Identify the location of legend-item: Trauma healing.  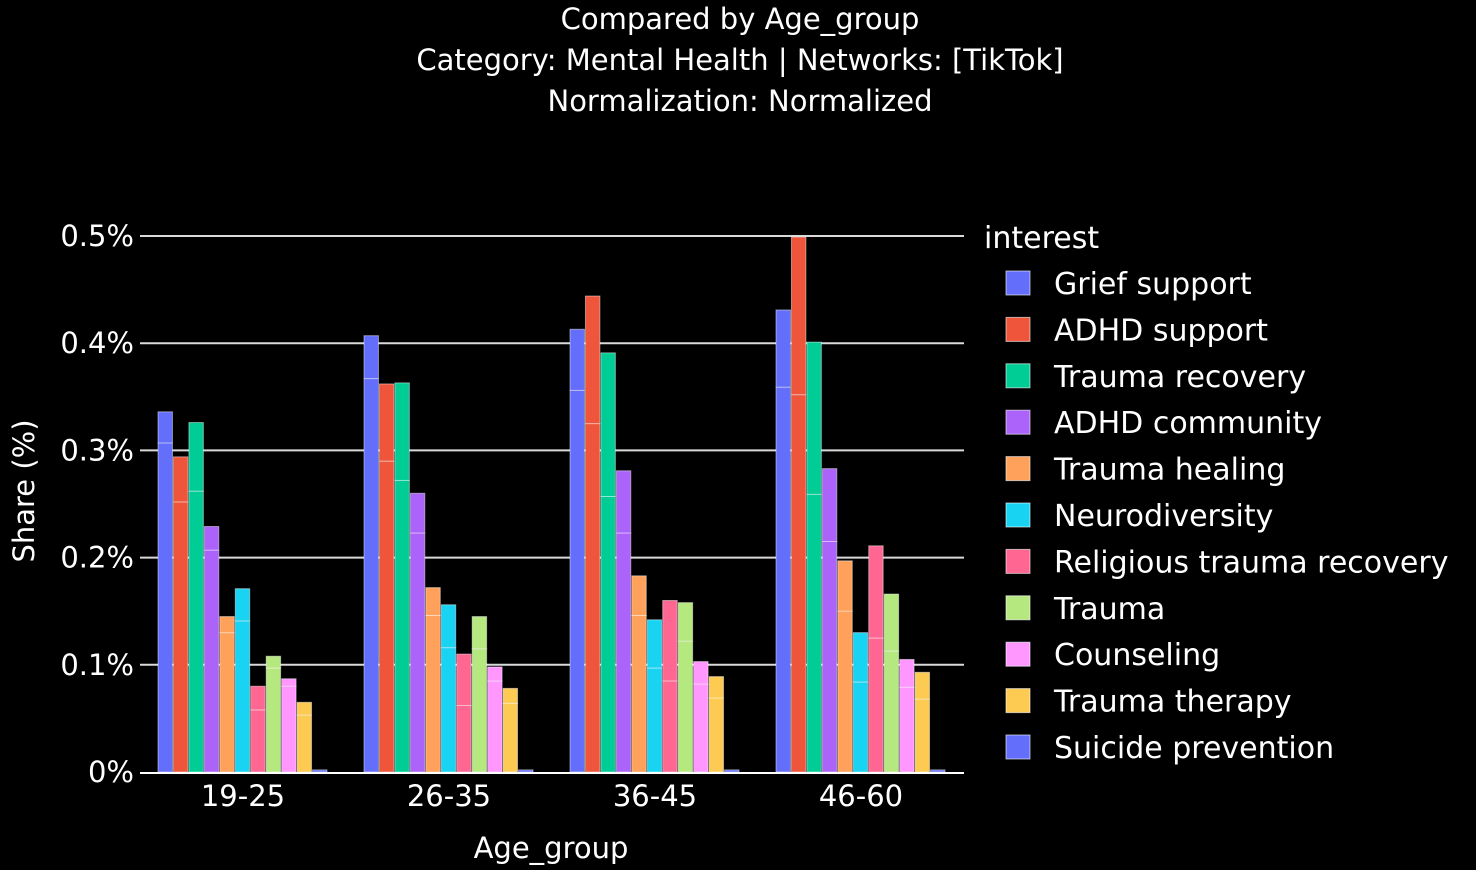
(1145, 470).